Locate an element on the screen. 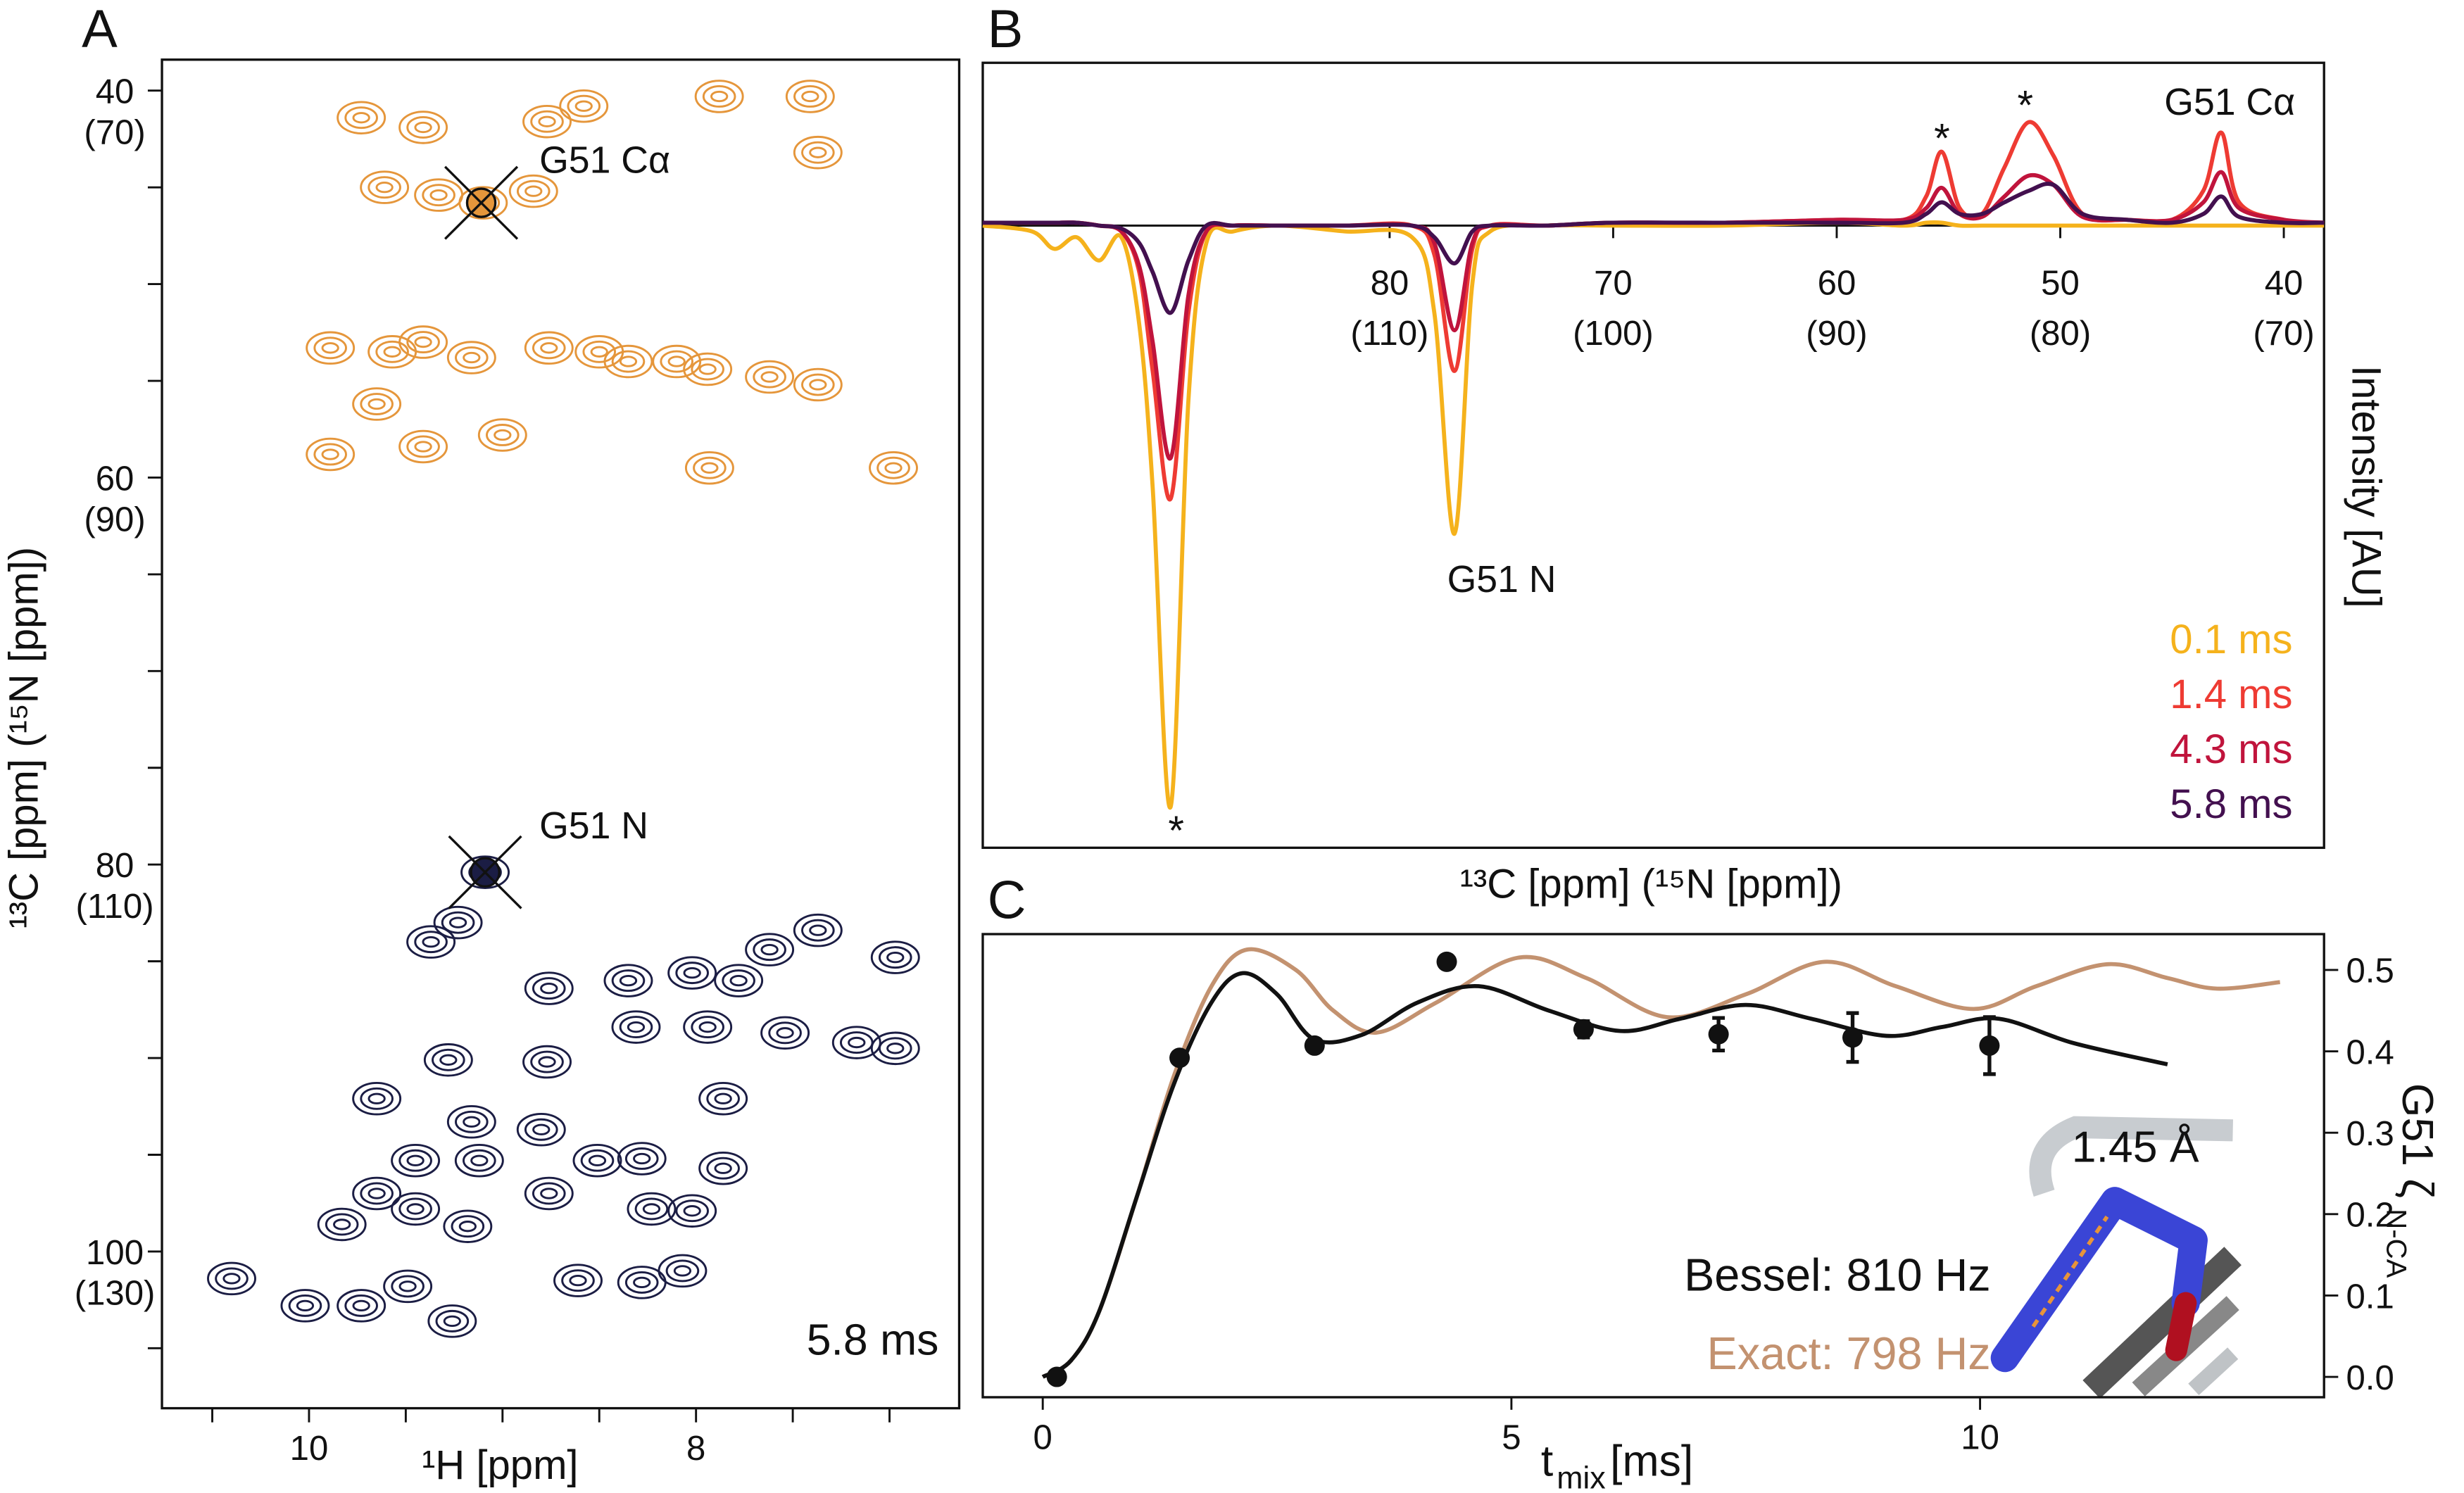  x-tick-label: 70 is located at coordinates (1613, 284).